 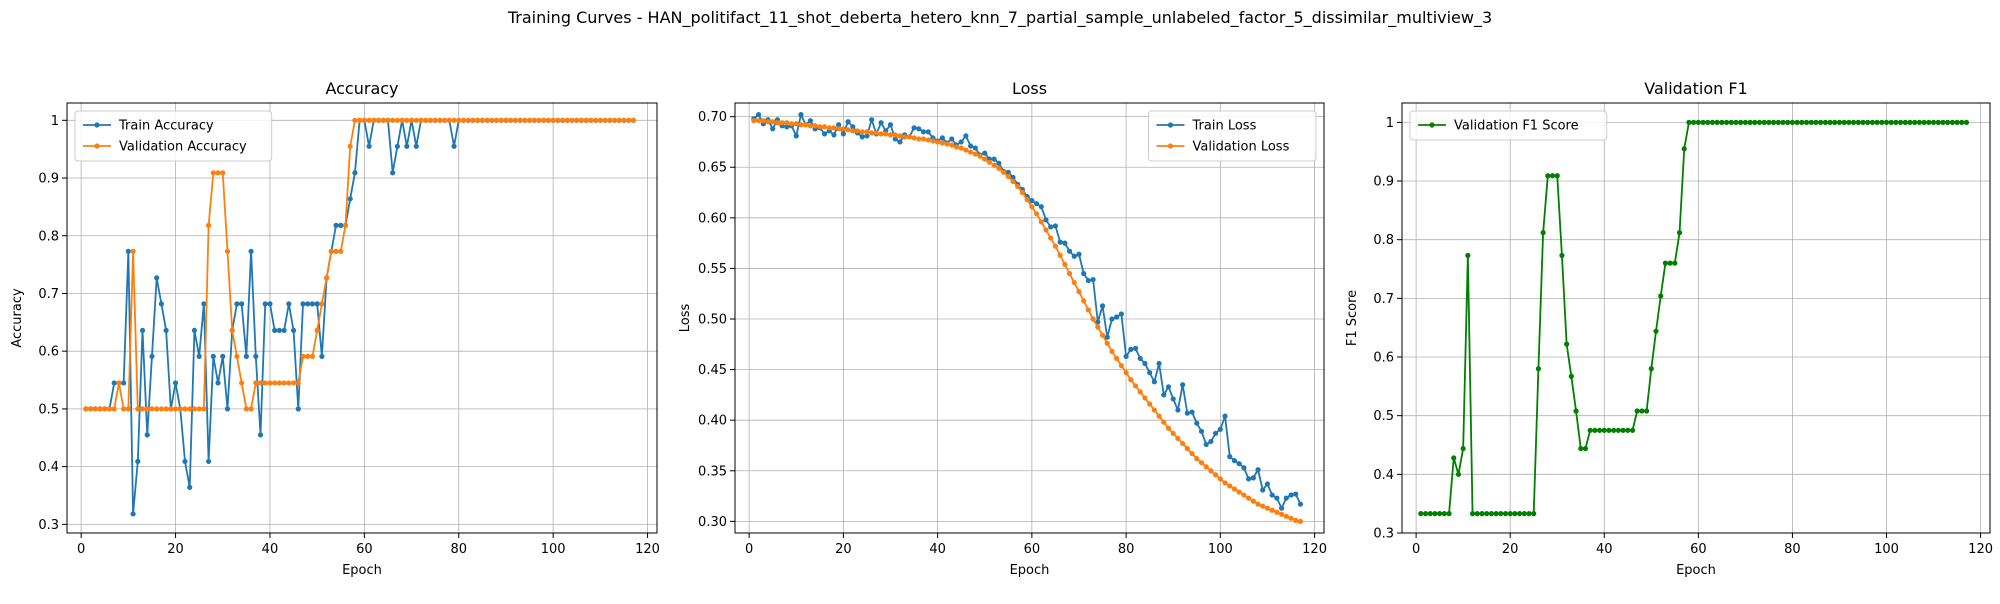 What do you see at coordinates (712, 471) in the screenshot?
I see `y-tick-label: 0.35` at bounding box center [712, 471].